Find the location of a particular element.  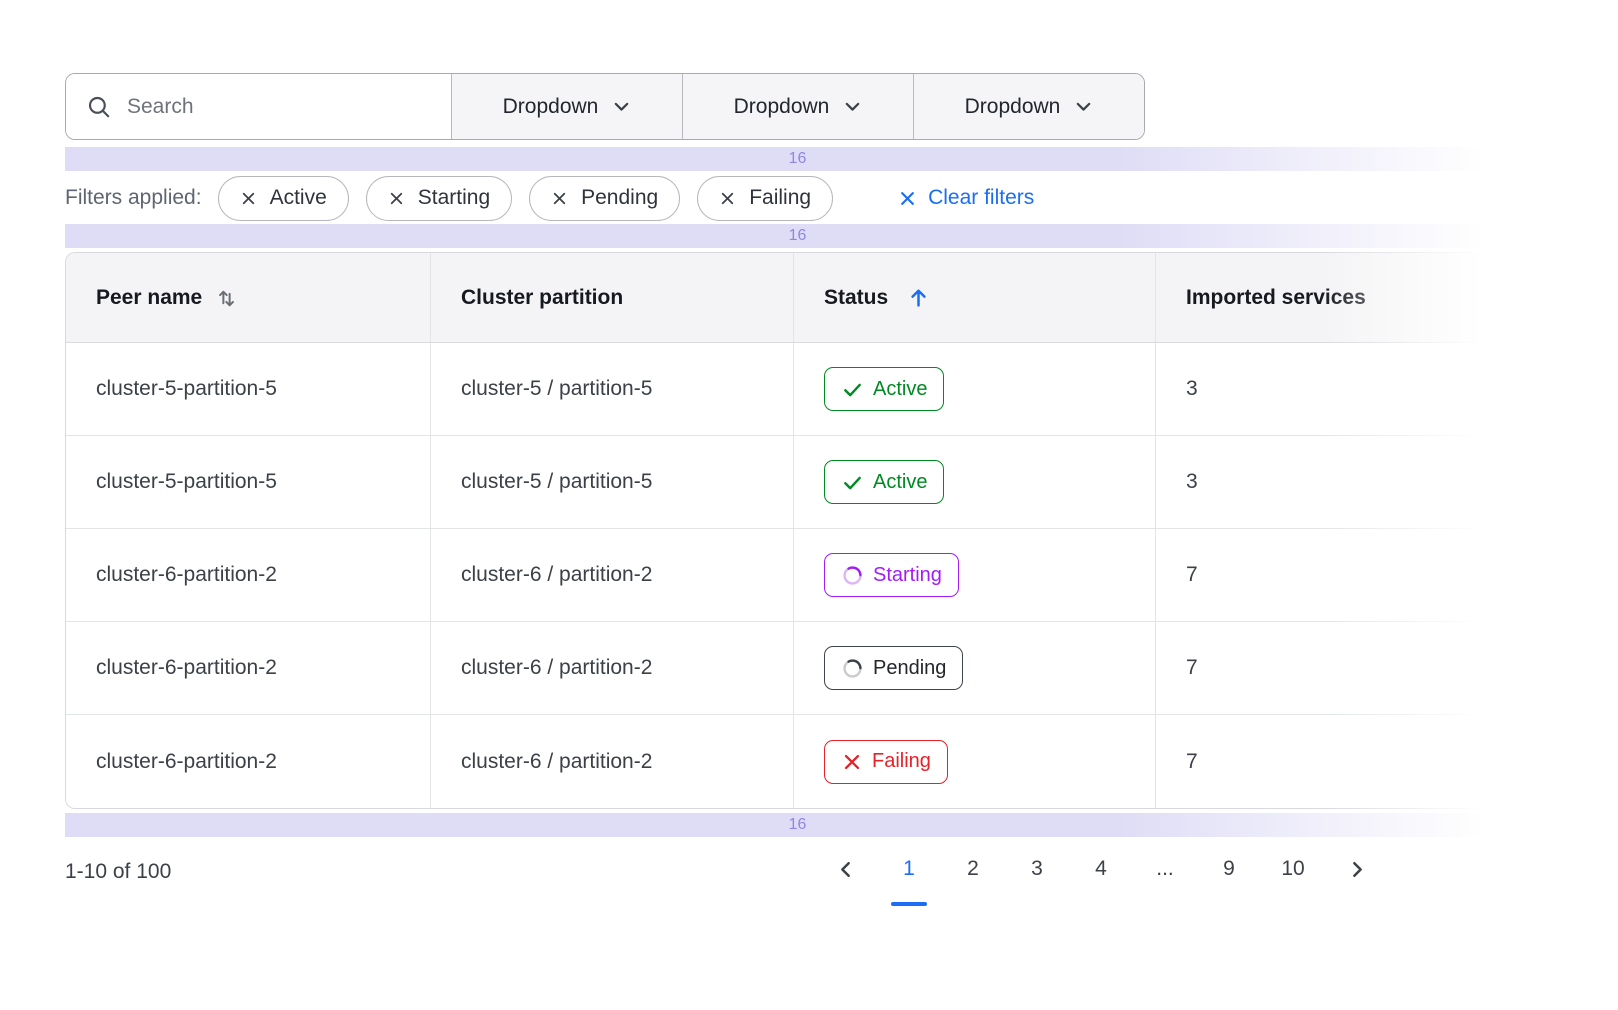

clear-filters-label: Clear filters is located at coordinates (981, 197).